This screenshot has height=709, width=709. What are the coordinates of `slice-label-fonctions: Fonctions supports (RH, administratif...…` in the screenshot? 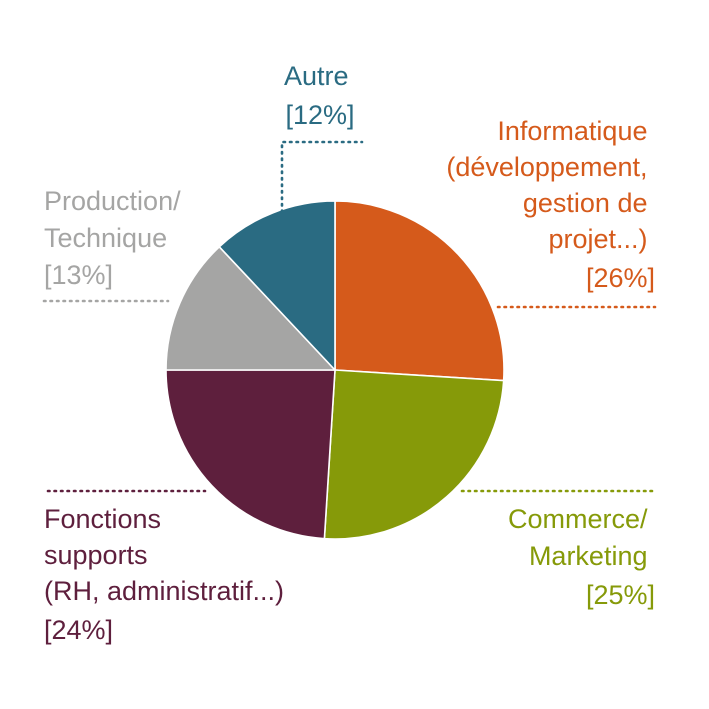 It's located at (168, 574).